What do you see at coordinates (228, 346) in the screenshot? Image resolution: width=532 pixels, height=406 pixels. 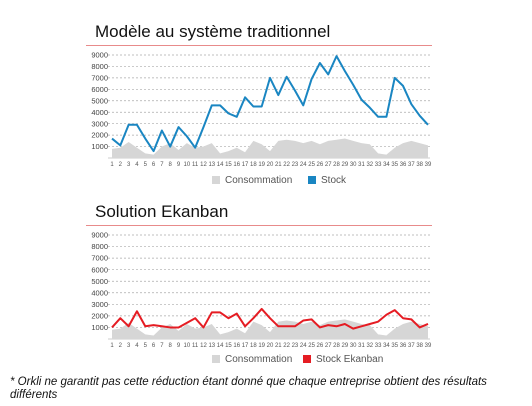 I see `x-tick-label: 15` at bounding box center [228, 346].